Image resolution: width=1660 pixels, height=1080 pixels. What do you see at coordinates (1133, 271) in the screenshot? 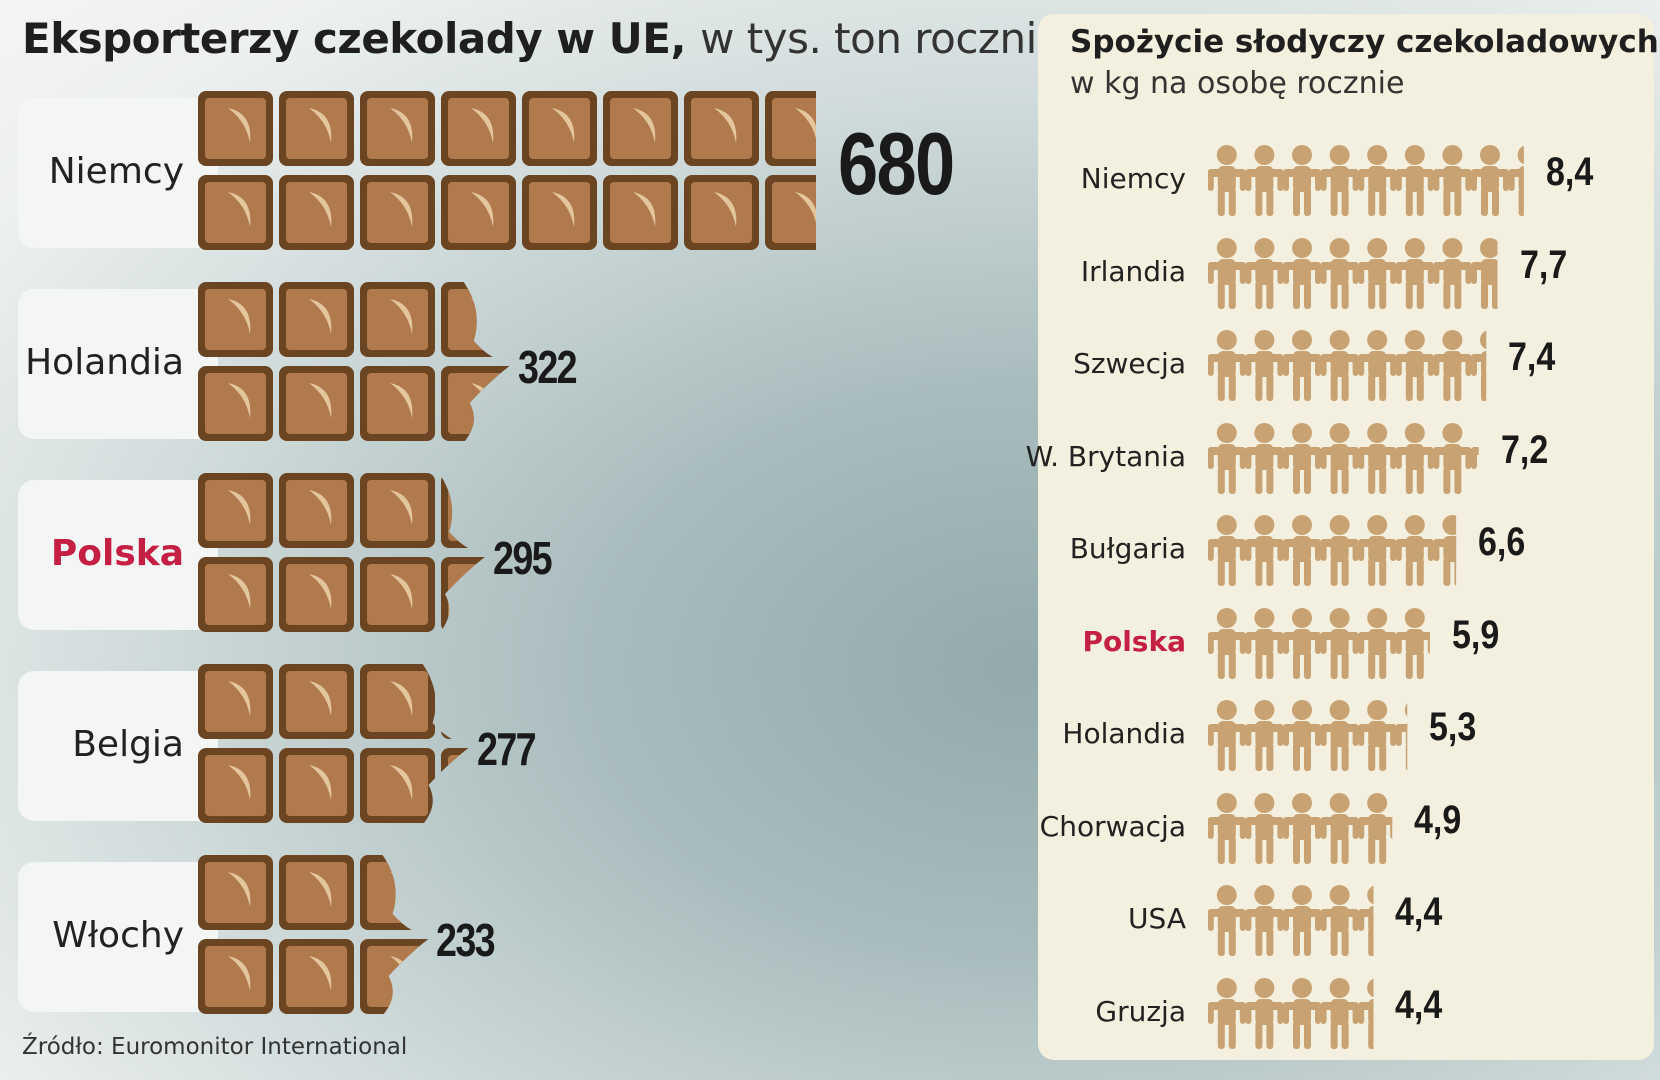
I see `consumption-label: Irlandia` at bounding box center [1133, 271].